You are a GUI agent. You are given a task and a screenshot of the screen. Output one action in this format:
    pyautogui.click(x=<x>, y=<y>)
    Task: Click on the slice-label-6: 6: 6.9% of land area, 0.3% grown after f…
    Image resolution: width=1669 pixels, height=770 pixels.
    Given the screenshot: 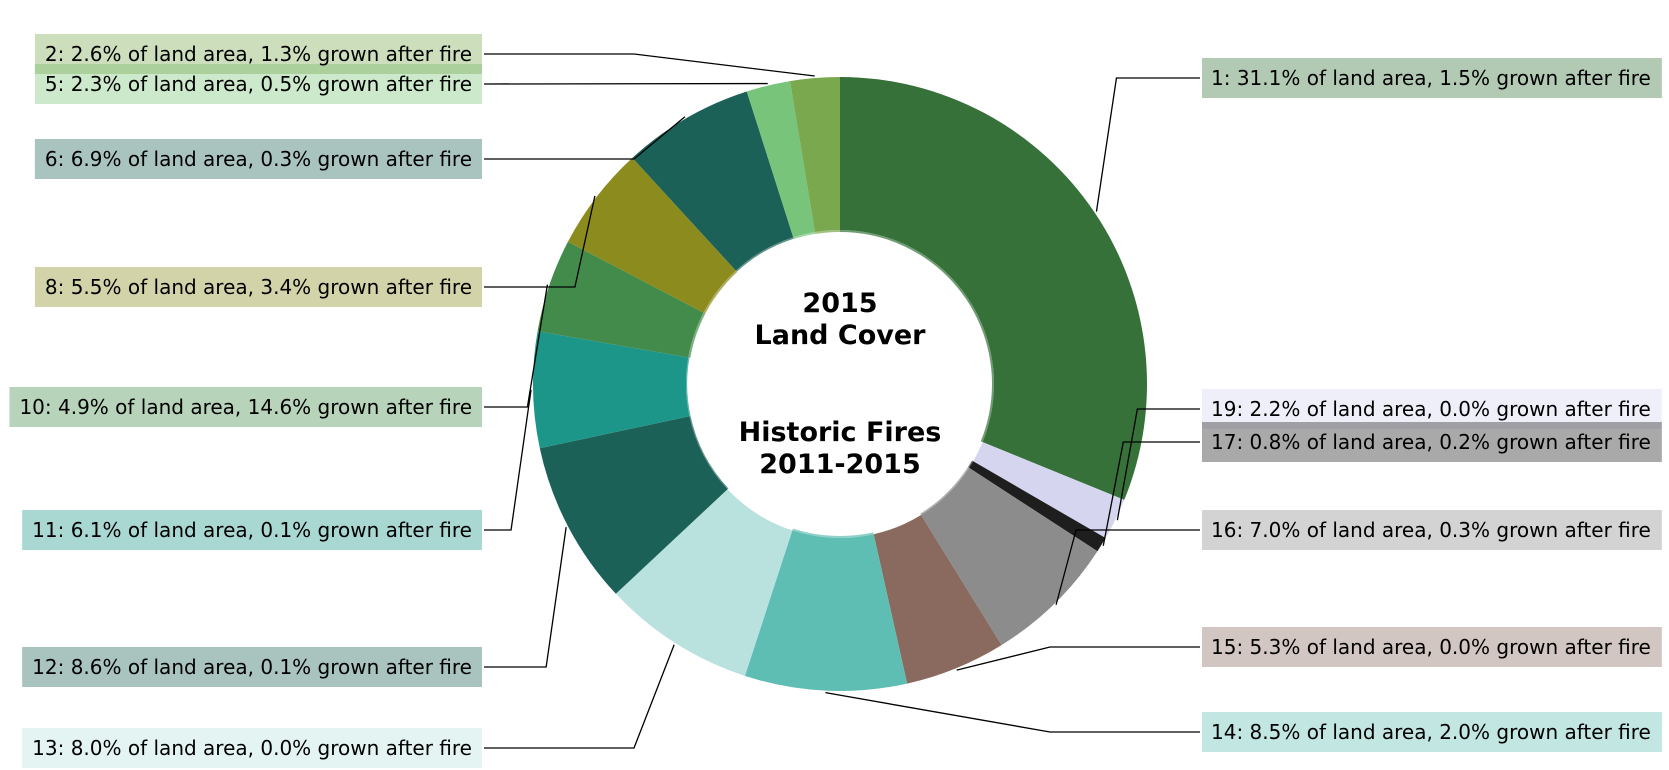 What is the action you would take?
    pyautogui.click(x=258, y=159)
    